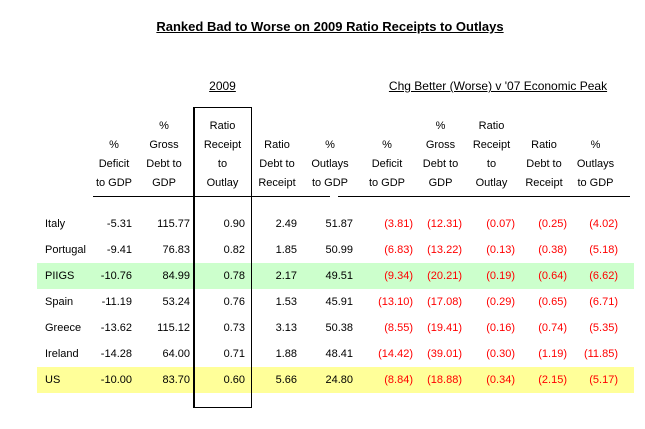 The height and width of the screenshot is (429, 645). I want to click on value-cell: 84.99, so click(176, 276).